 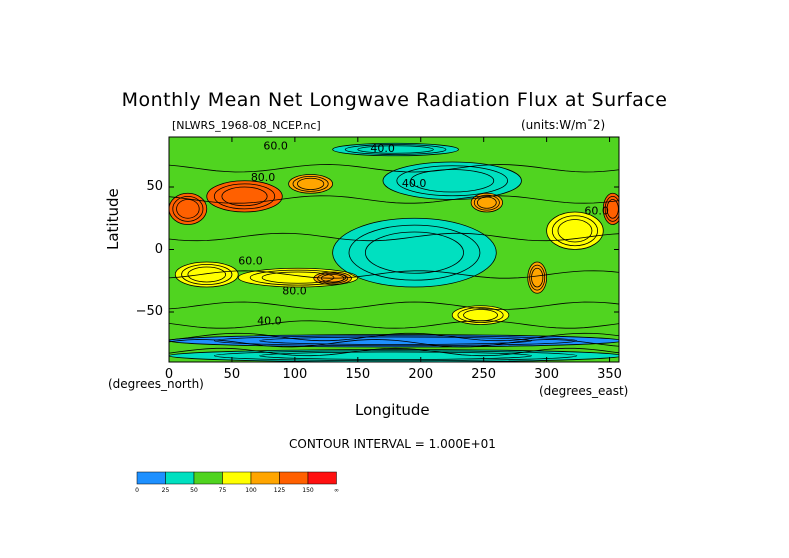 I want to click on y-axis-label: Latitude, so click(x=113, y=219).